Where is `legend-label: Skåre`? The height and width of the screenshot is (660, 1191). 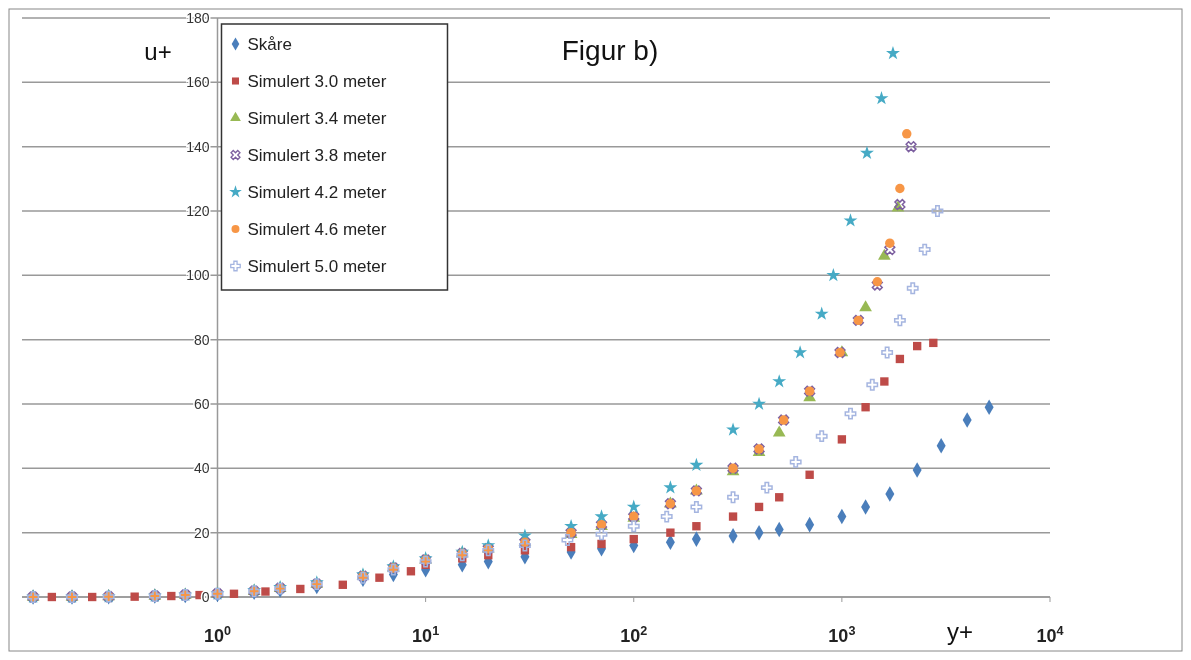
legend-label: Skåre is located at coordinates (269, 44).